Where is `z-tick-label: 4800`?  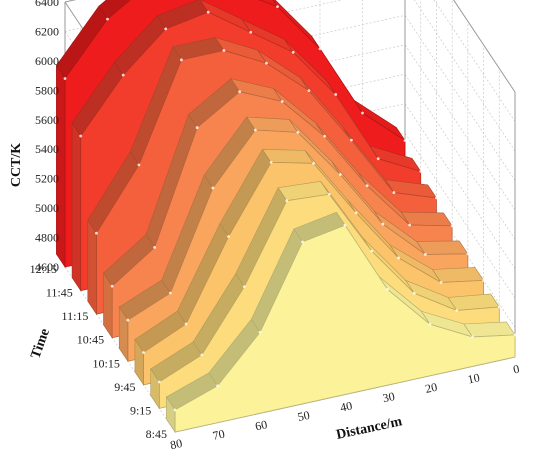
z-tick-label: 4800 is located at coordinates (47, 238).